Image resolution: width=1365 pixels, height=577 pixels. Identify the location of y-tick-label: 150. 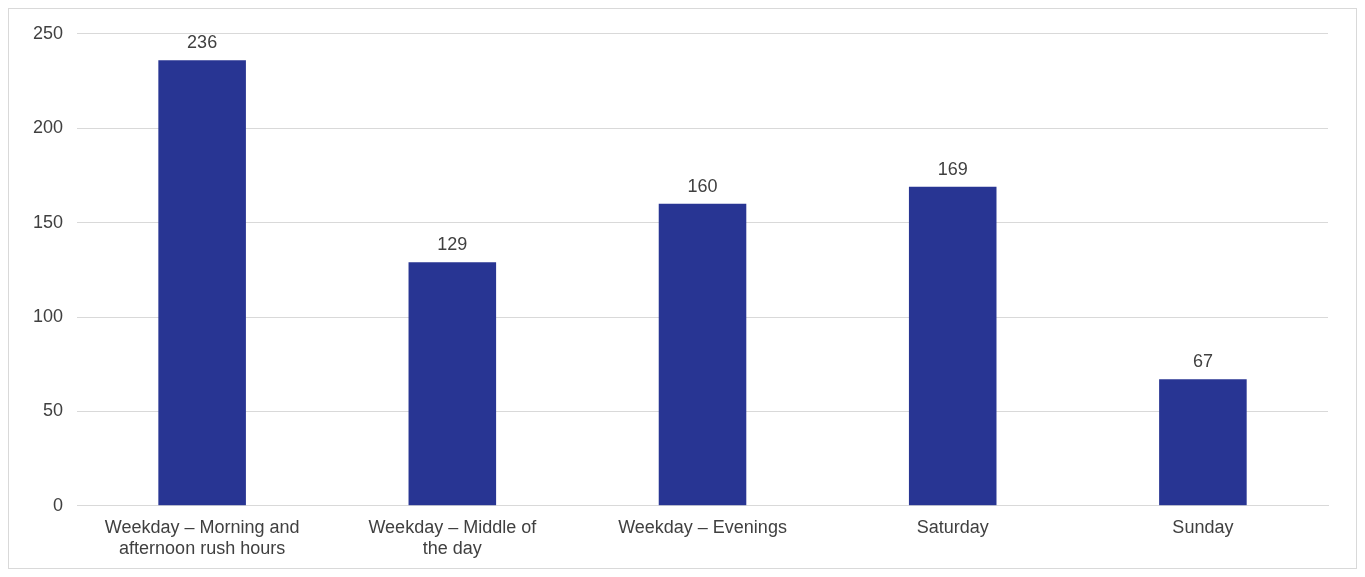
(48, 221).